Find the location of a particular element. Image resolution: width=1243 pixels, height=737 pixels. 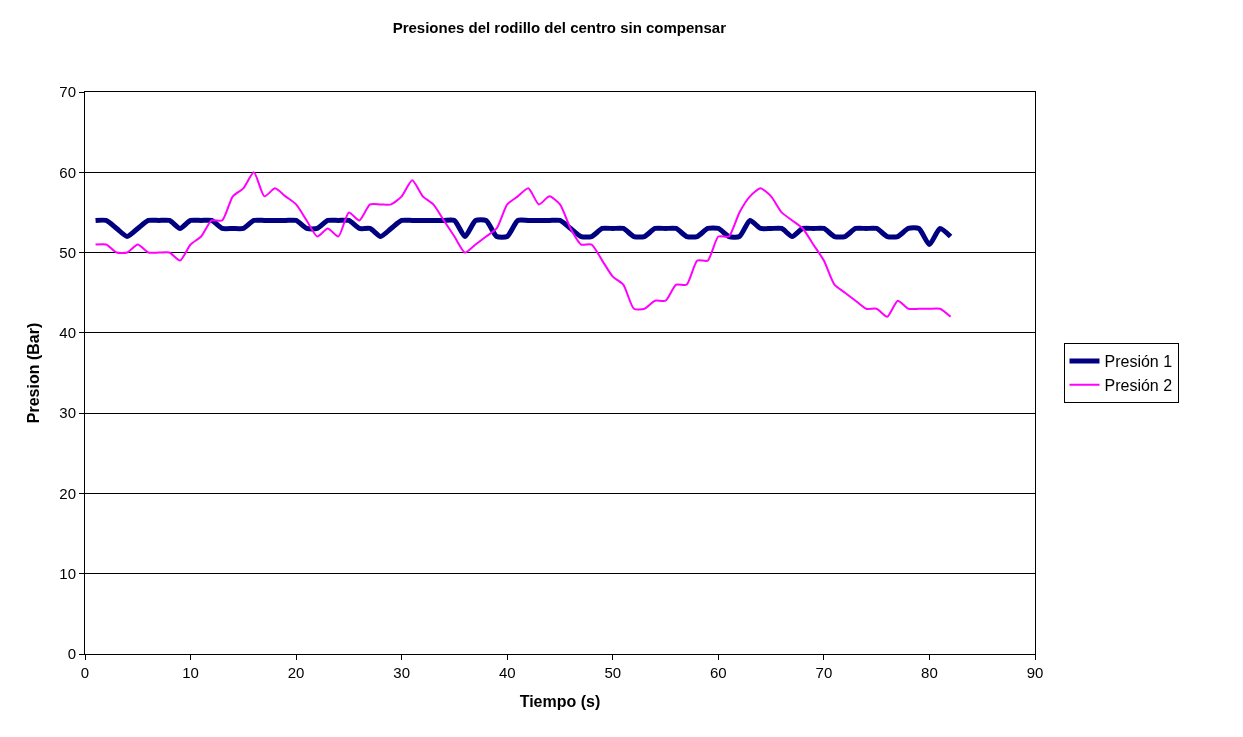

legend-label: Presión 2 is located at coordinates (1138, 385).